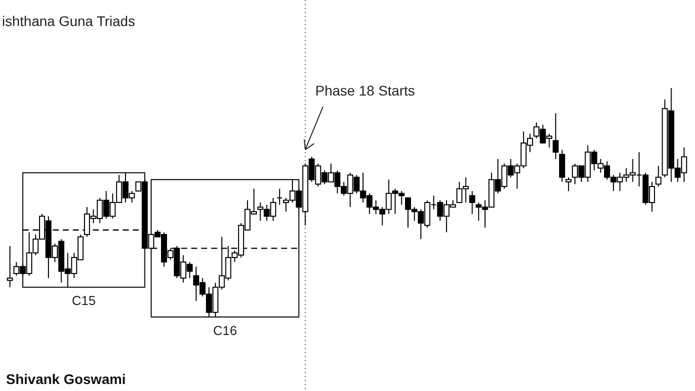  What do you see at coordinates (84, 300) in the screenshot?
I see `annotation: C15` at bounding box center [84, 300].